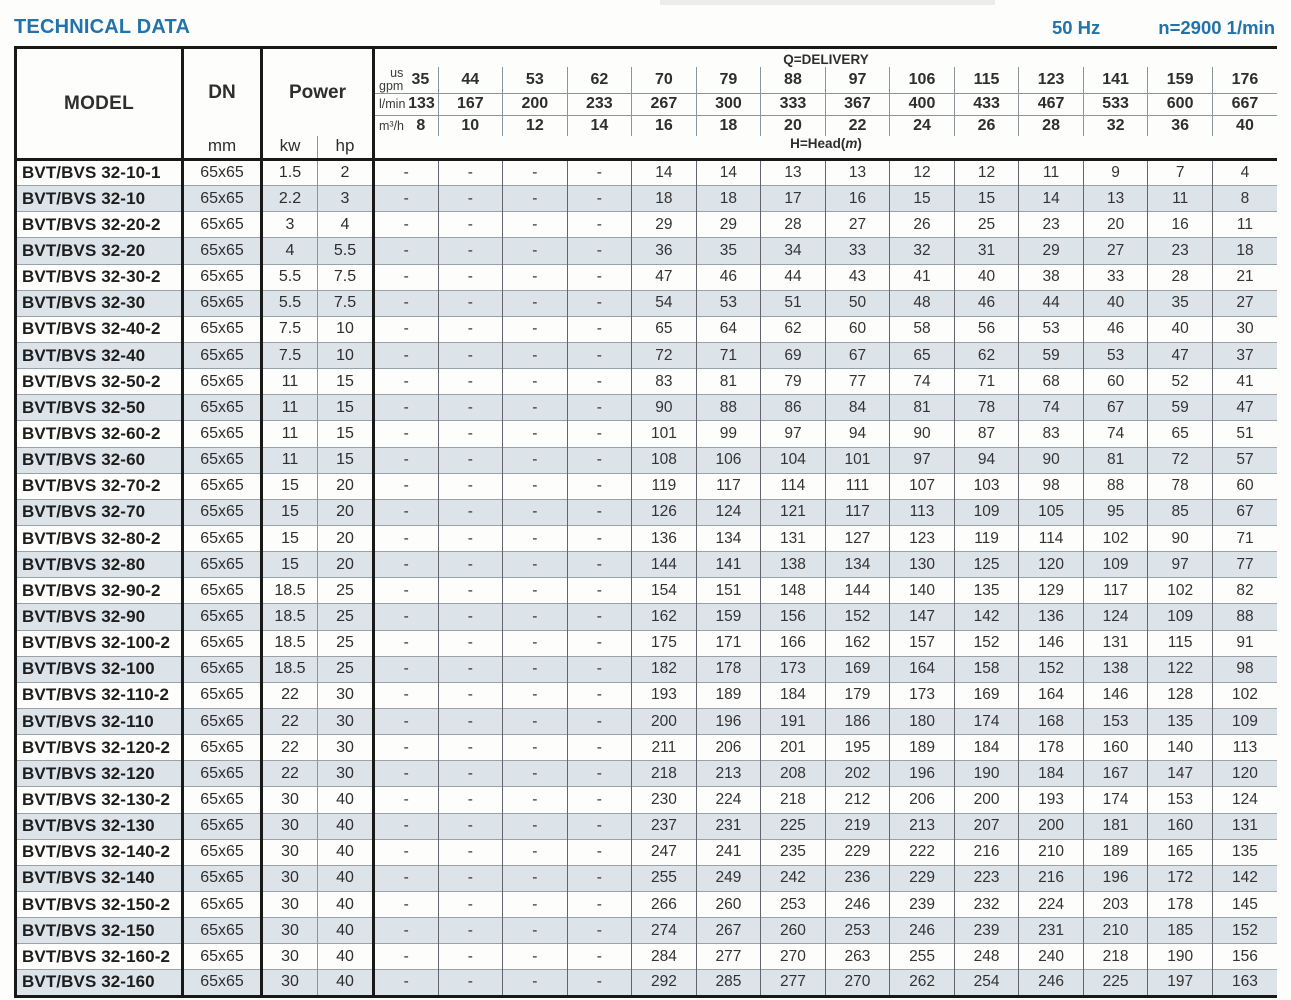  What do you see at coordinates (1180, 303) in the screenshot?
I see `head-value-cell: 35` at bounding box center [1180, 303].